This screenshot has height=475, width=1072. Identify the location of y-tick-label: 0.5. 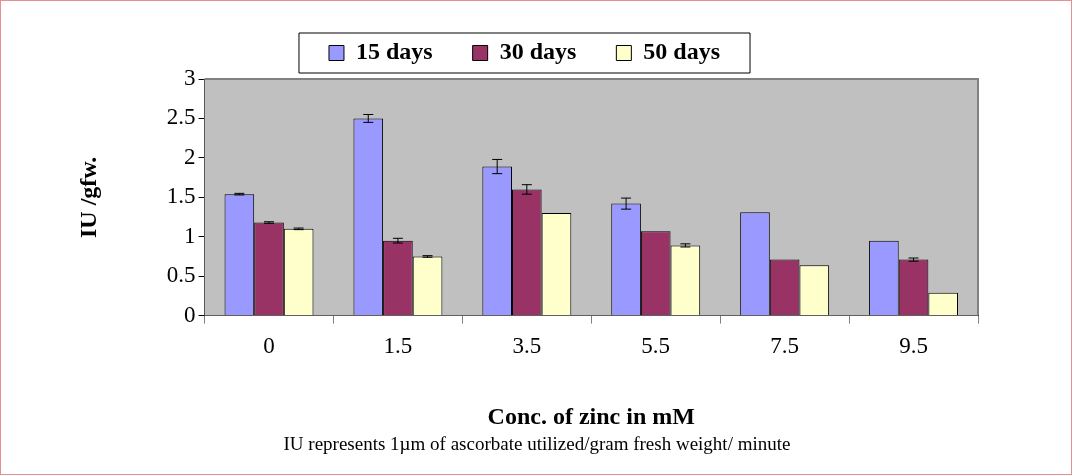
(181, 275).